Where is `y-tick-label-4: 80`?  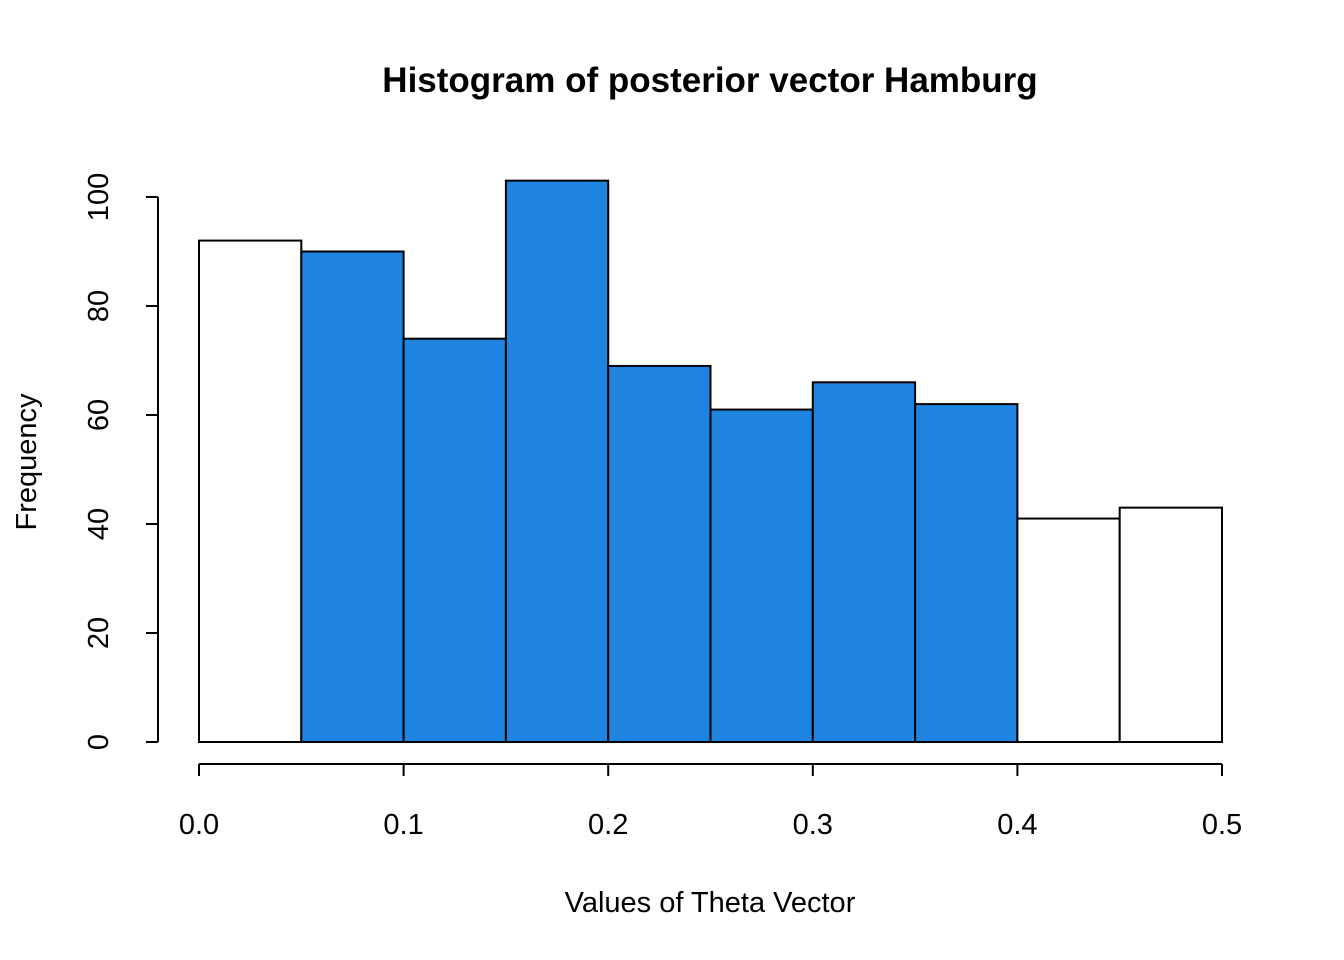
y-tick-label-4: 80 is located at coordinates (99, 306).